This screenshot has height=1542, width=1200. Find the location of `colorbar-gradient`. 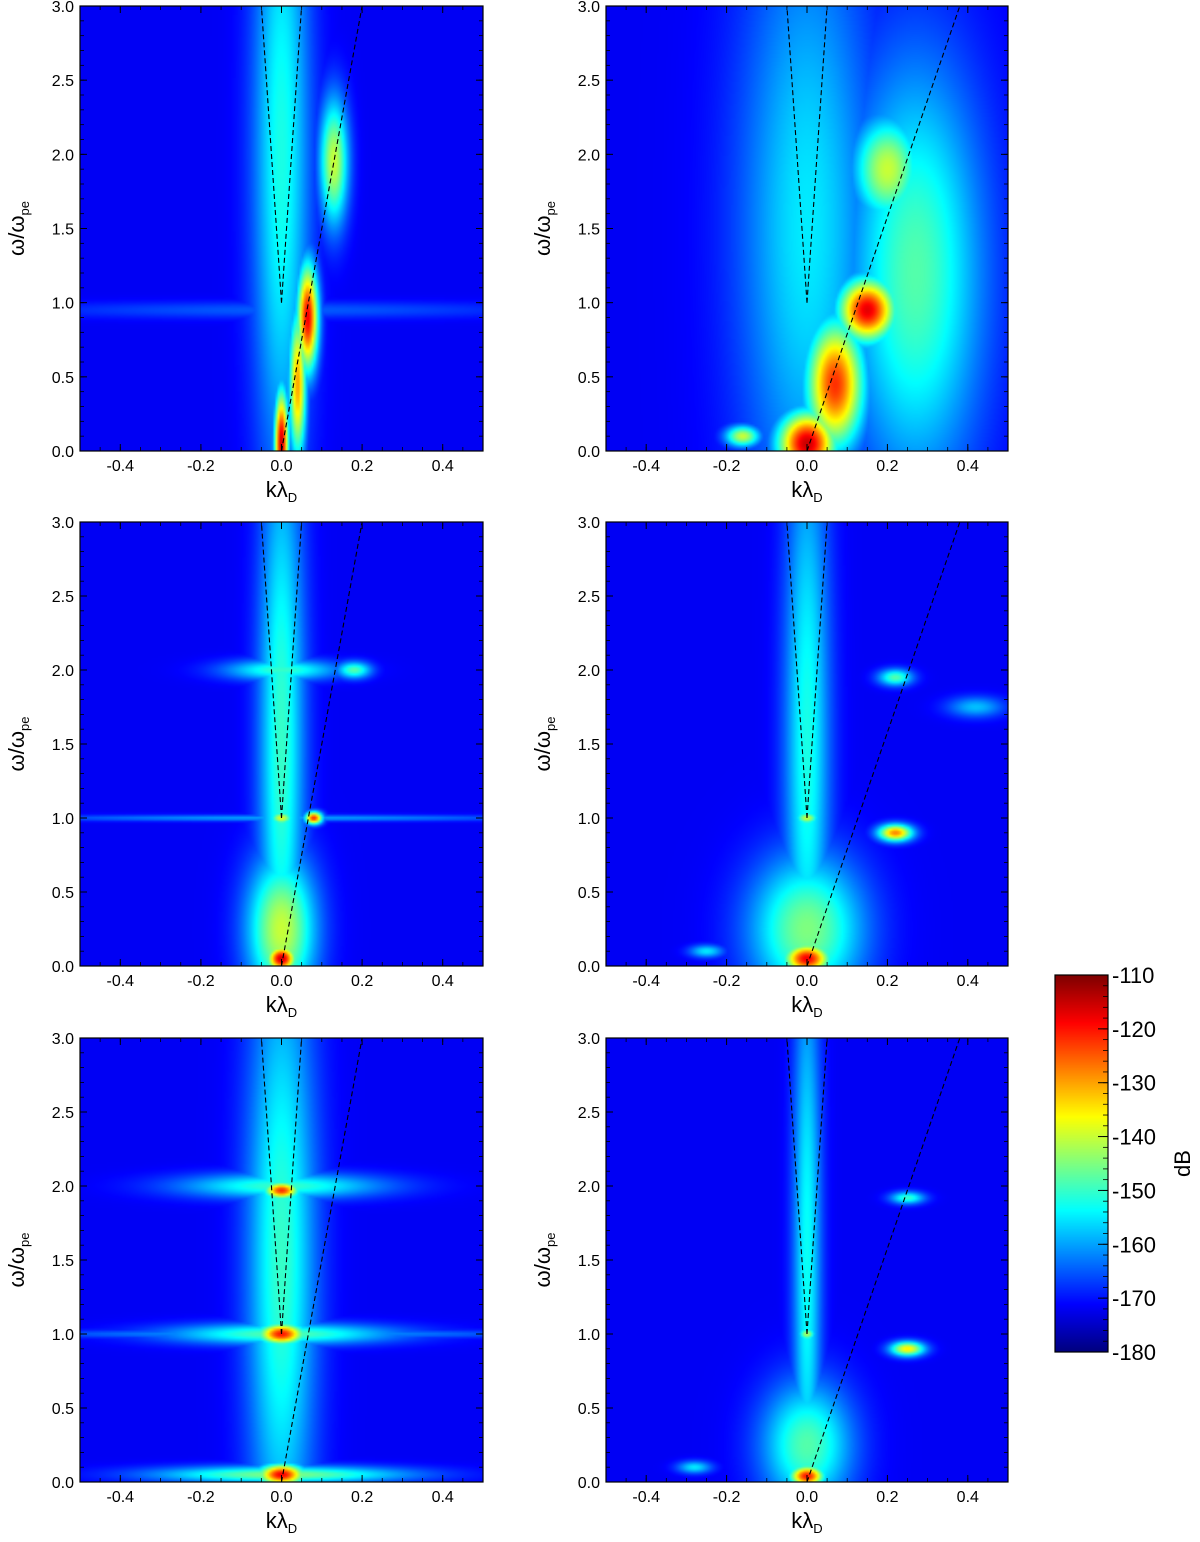

colorbar-gradient is located at coordinates (1081, 1163).